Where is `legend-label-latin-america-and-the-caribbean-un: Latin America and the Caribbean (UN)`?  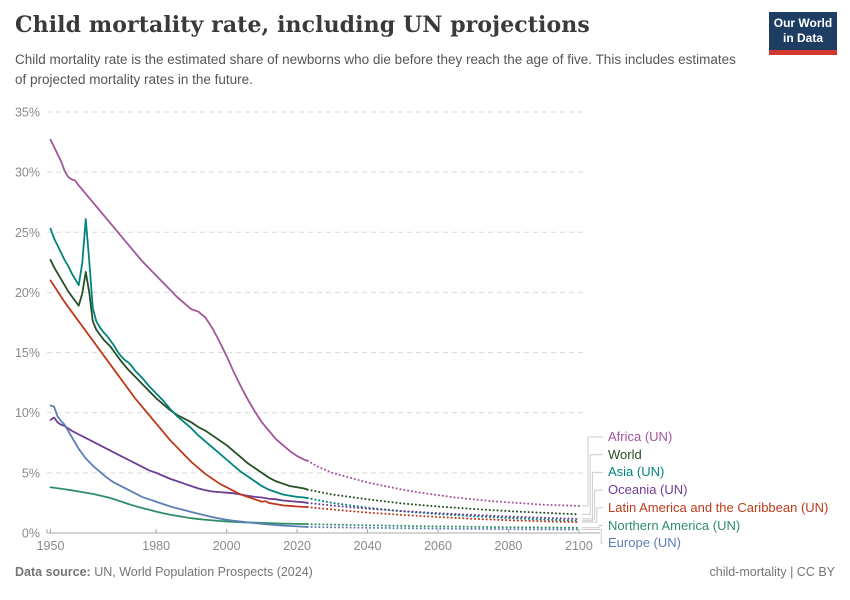
legend-label-latin-america-and-the-caribbean-un: Latin America and the Caribbean (UN) is located at coordinates (718, 507).